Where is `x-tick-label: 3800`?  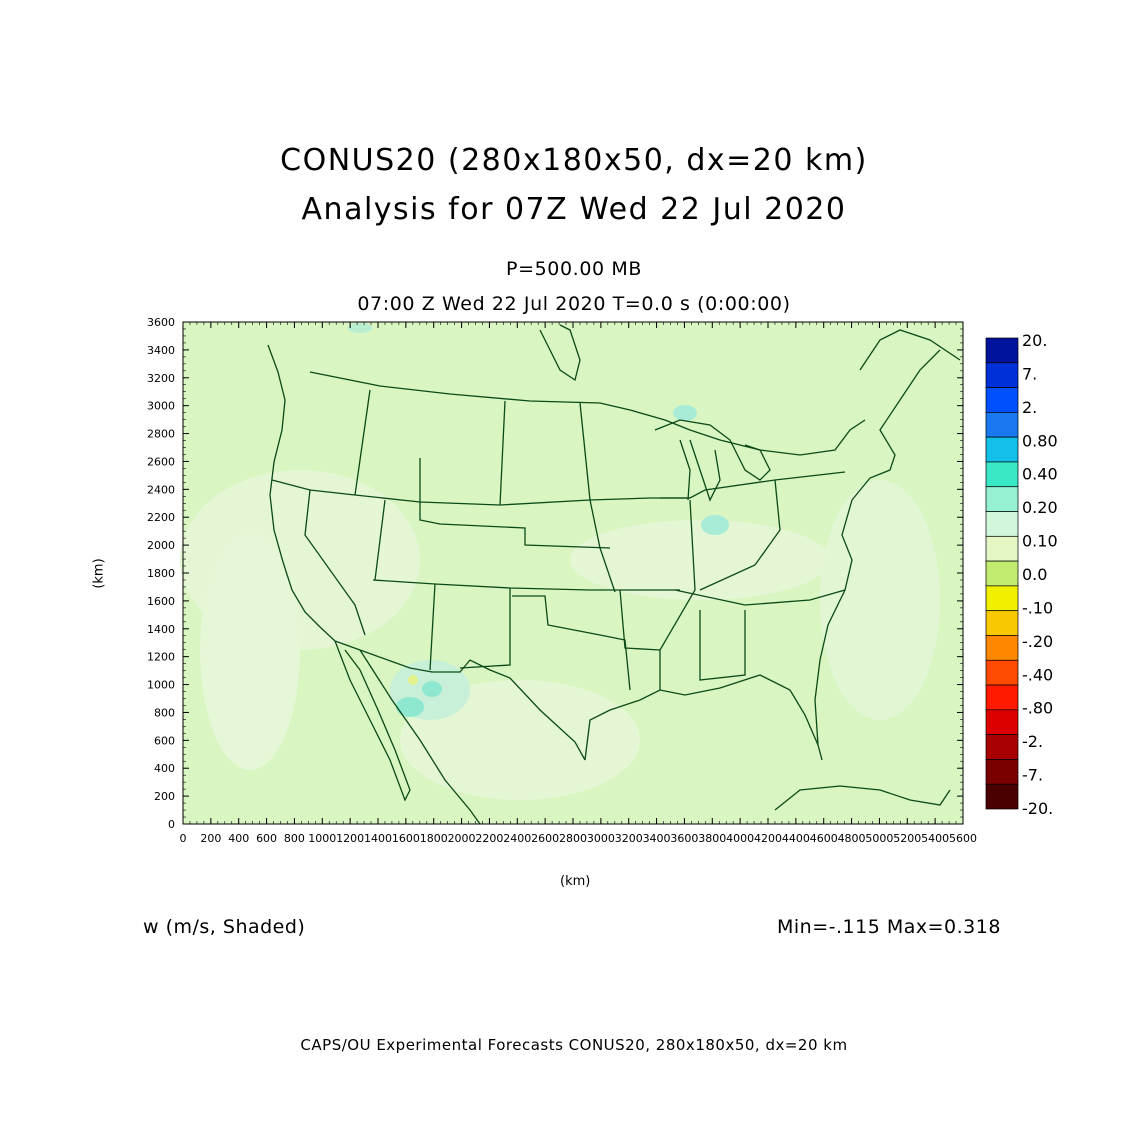
x-tick-label: 3800 is located at coordinates (712, 838).